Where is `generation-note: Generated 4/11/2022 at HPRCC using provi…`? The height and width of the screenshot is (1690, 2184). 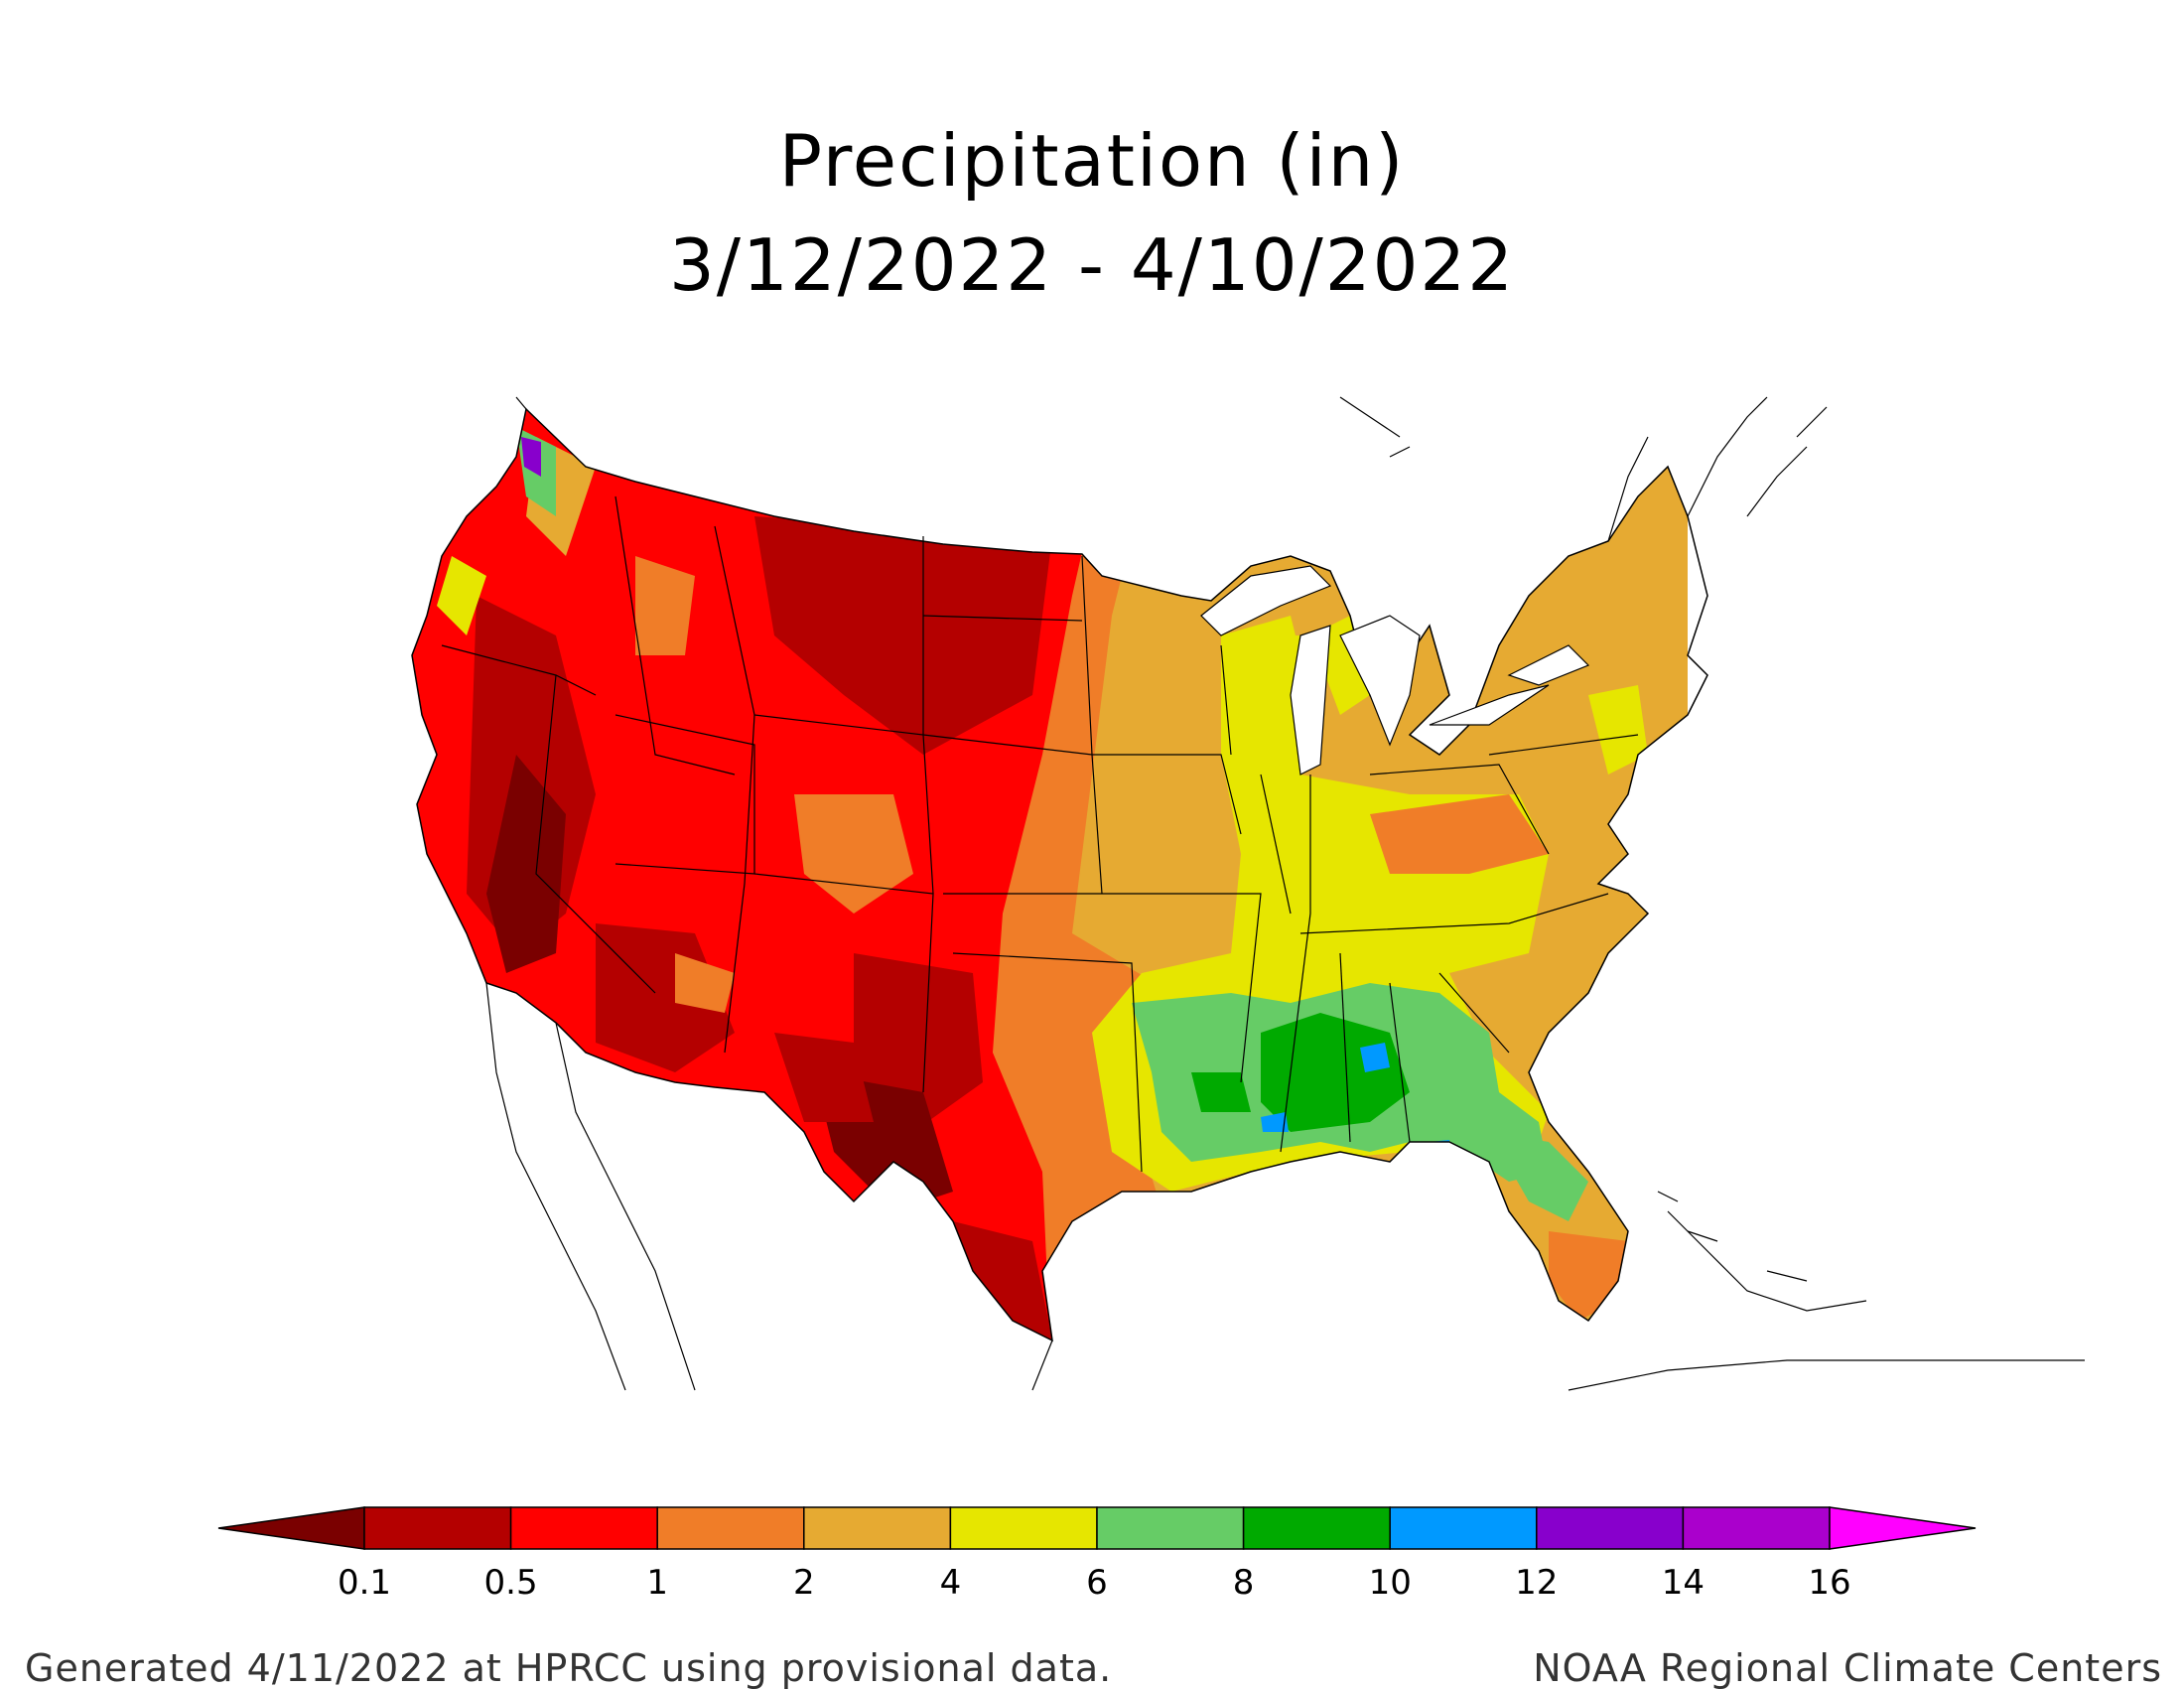
generation-note: Generated 4/11/2022 at HPRCC using provi… is located at coordinates (569, 1668).